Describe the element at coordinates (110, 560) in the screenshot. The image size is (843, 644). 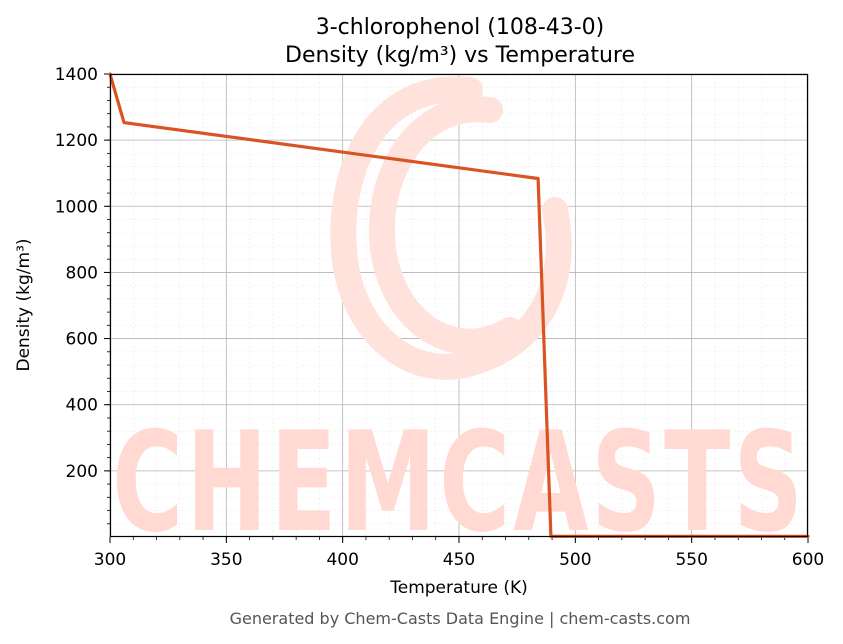
I see `x-tick-label: 300` at that location.